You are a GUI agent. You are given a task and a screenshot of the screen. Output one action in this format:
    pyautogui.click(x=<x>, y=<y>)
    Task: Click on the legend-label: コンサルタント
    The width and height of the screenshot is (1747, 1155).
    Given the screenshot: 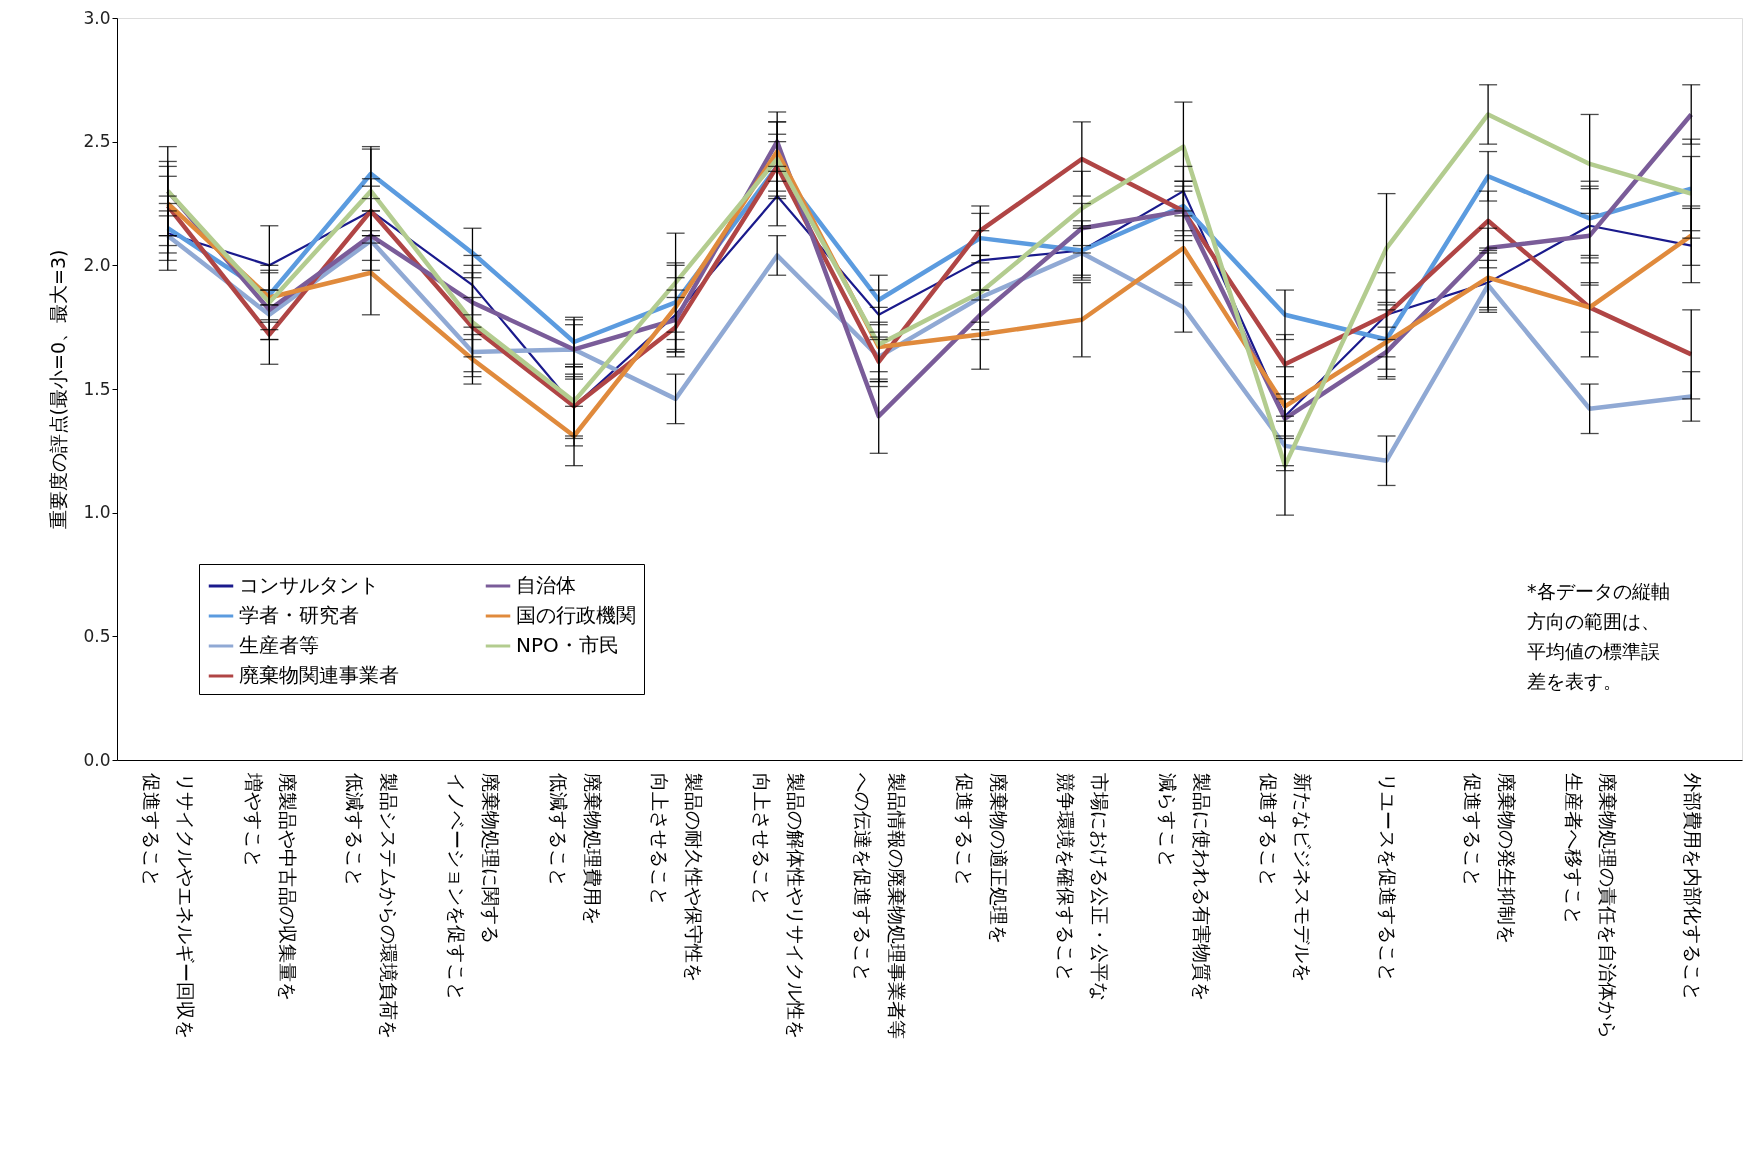 What is the action you would take?
    pyautogui.click(x=309, y=585)
    